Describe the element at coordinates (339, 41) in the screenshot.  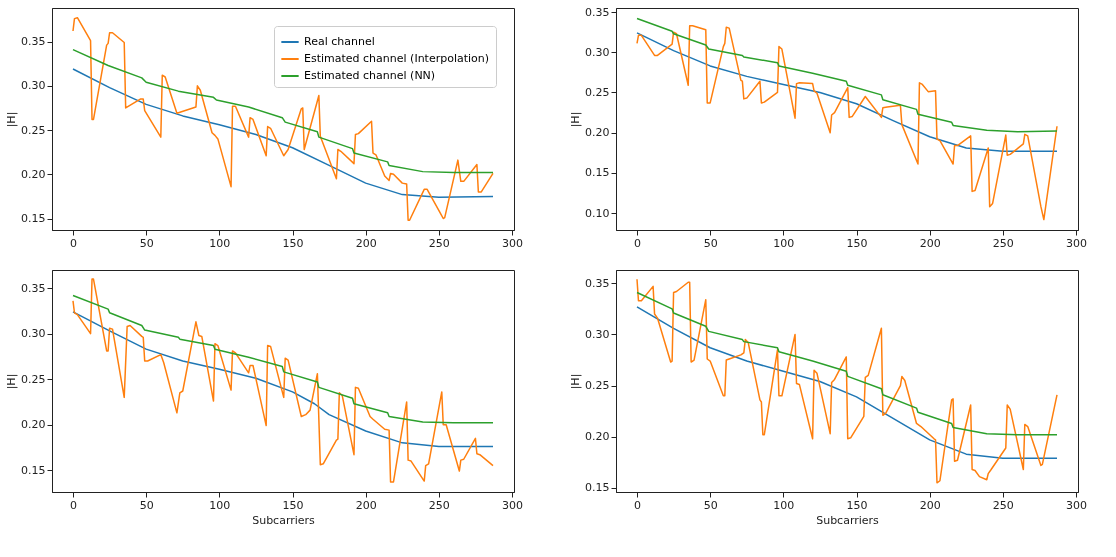
I see `legend-label: Real channel` at that location.